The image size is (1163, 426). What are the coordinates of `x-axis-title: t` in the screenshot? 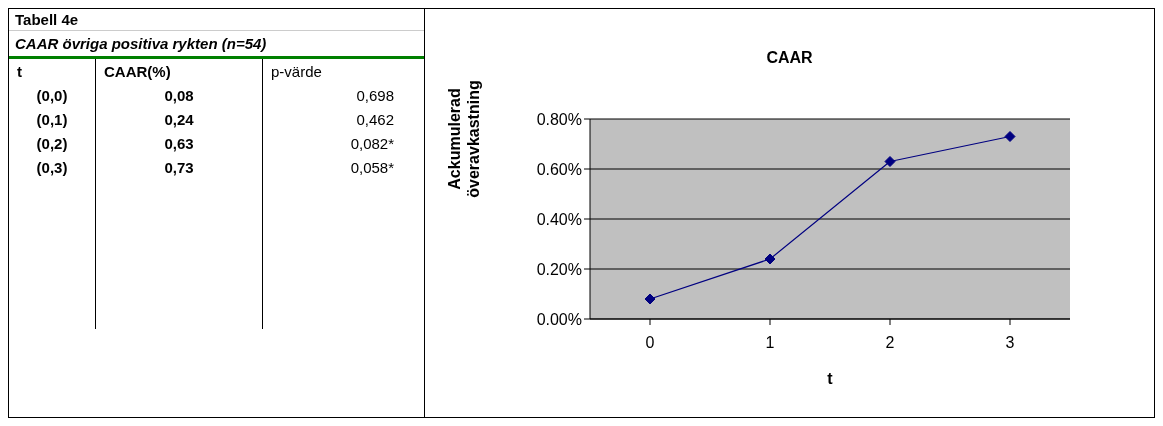 It's located at (830, 378).